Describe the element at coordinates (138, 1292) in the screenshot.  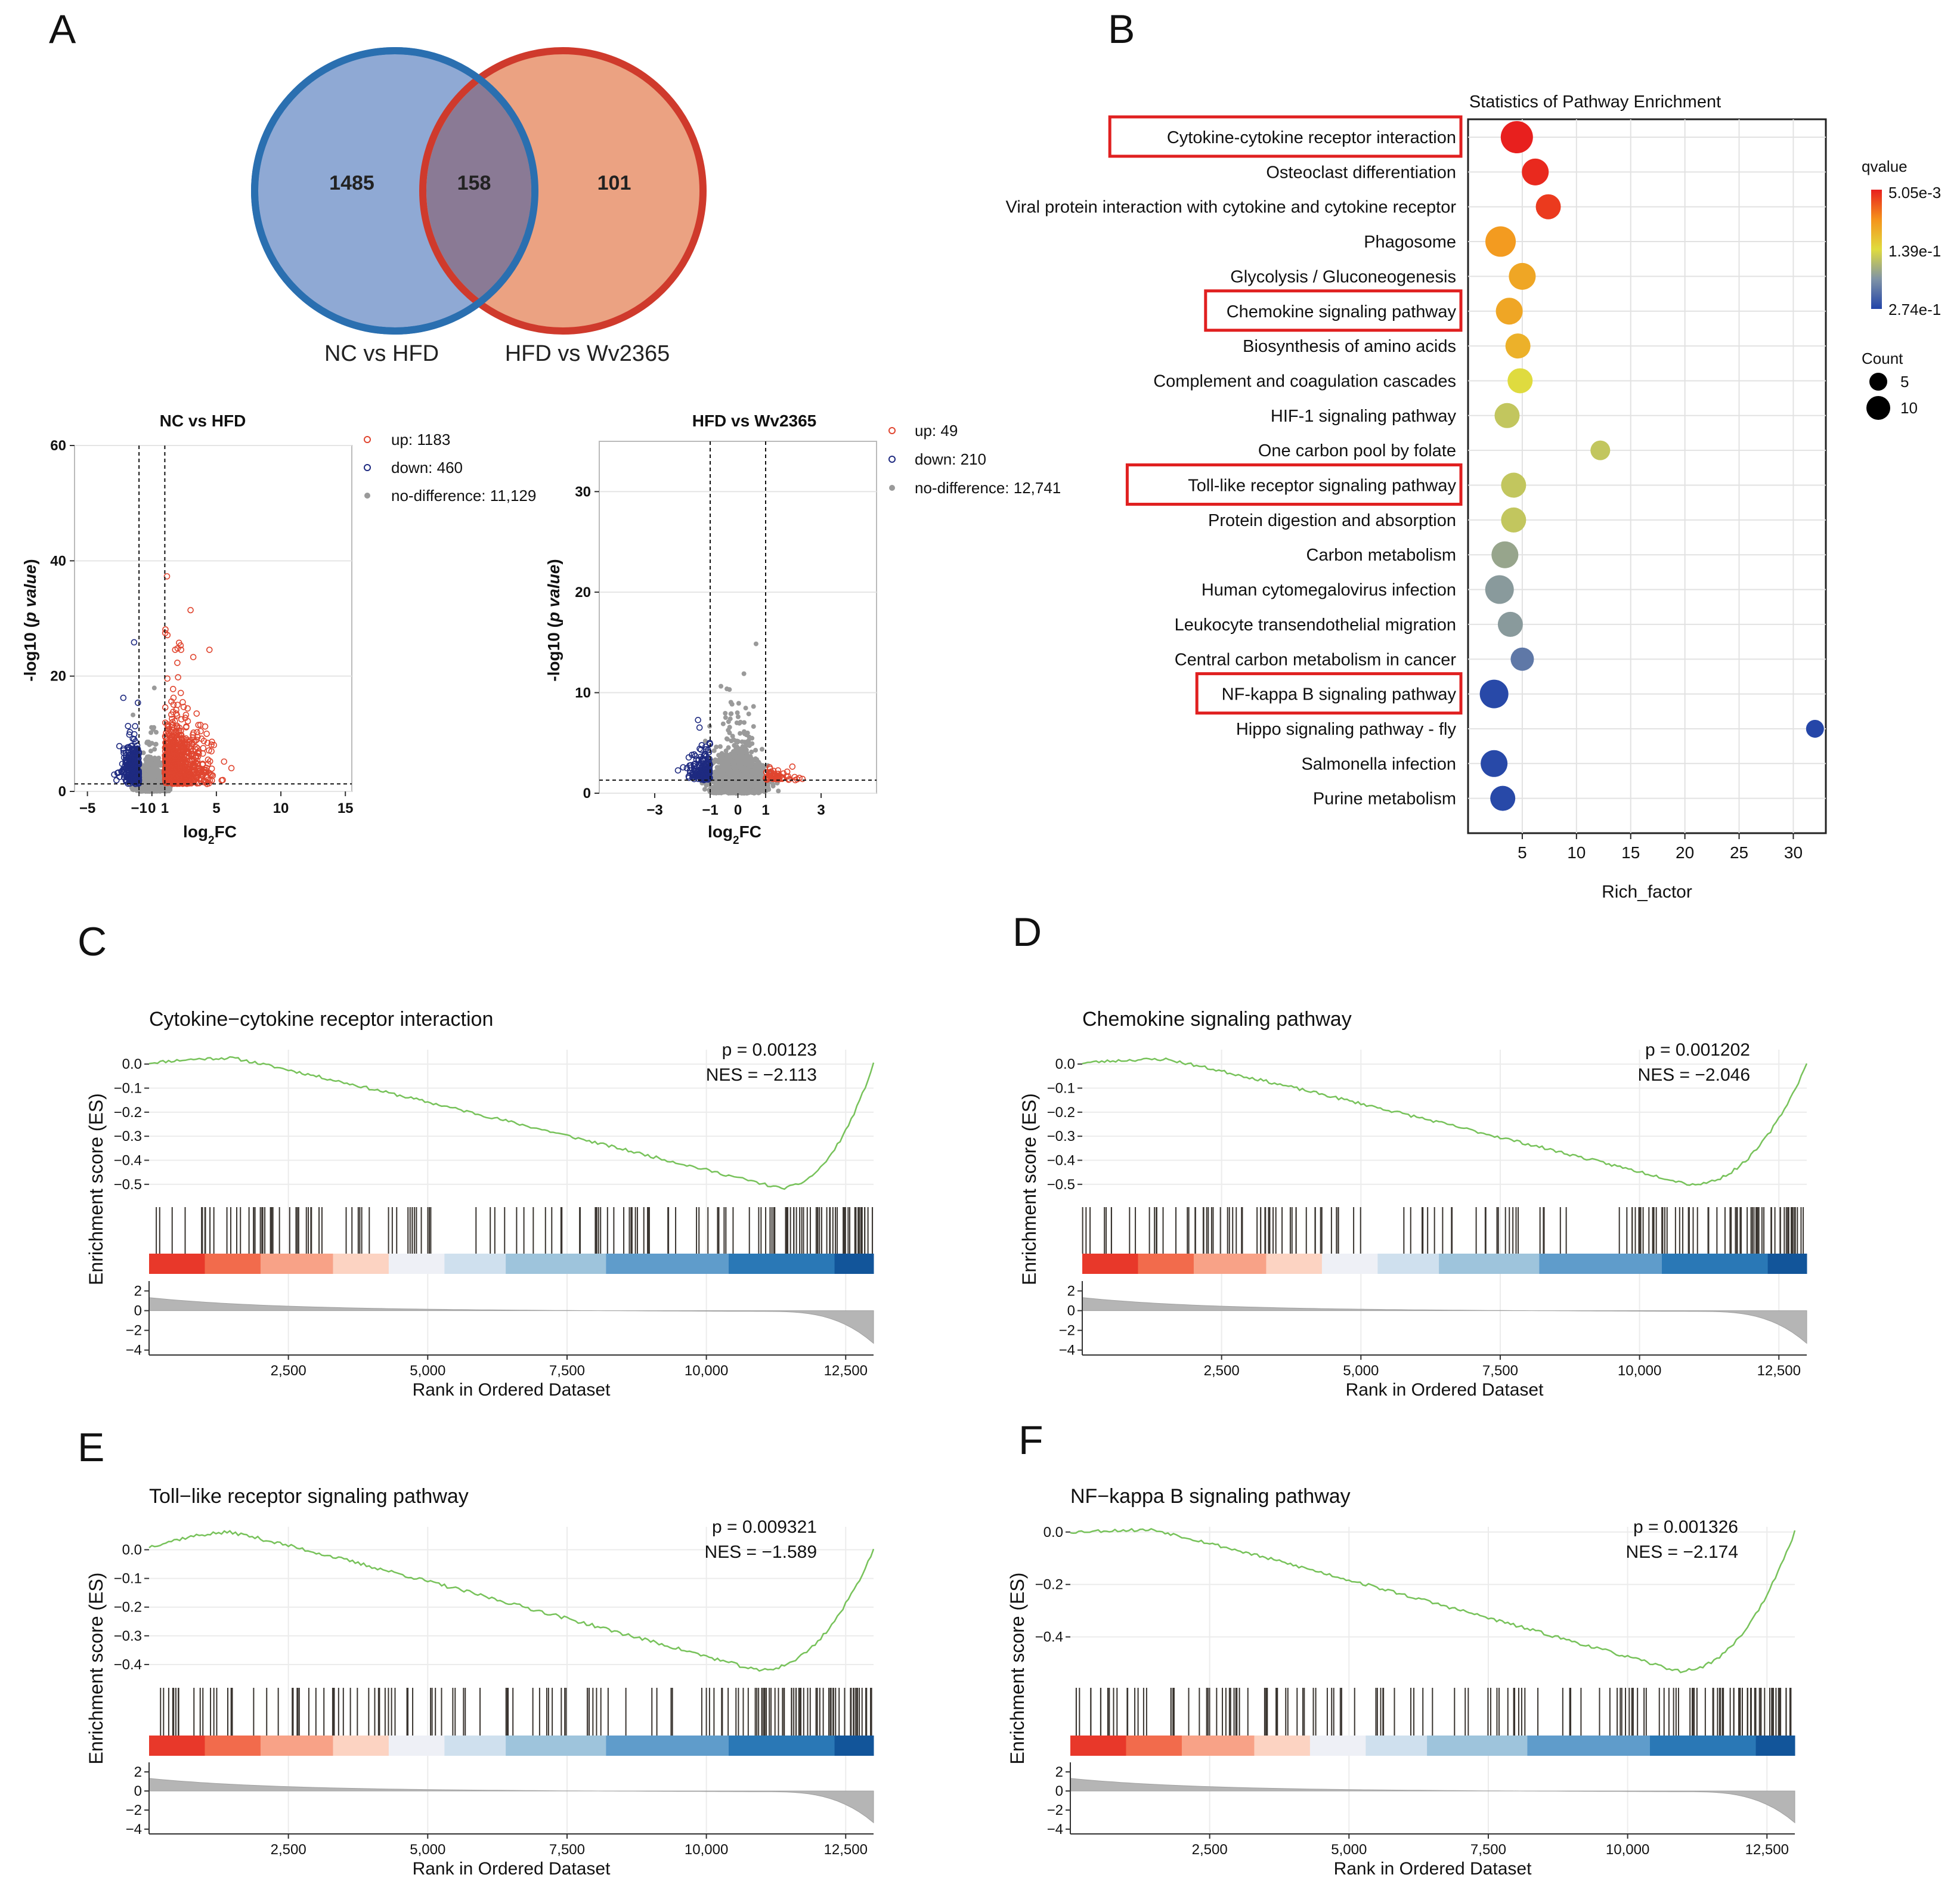
I see `gsea_c-metric-tick-label-0: 2` at that location.